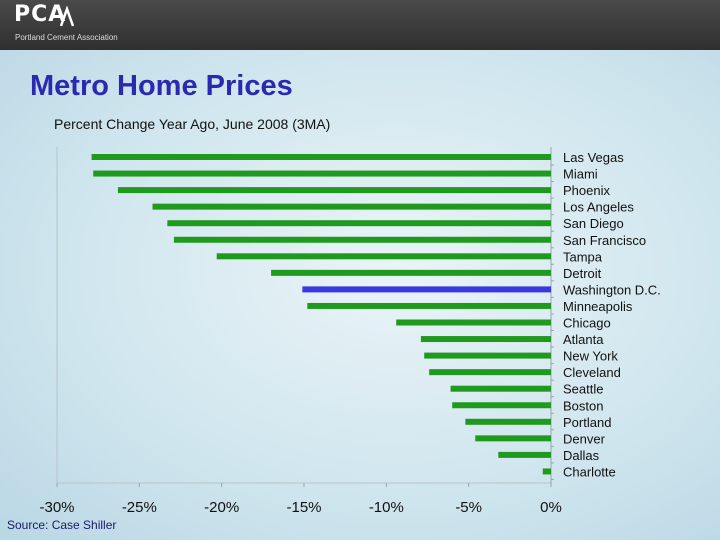 This screenshot has width=720, height=540. What do you see at coordinates (598, 207) in the screenshot?
I see `category-label: Los Angeles` at bounding box center [598, 207].